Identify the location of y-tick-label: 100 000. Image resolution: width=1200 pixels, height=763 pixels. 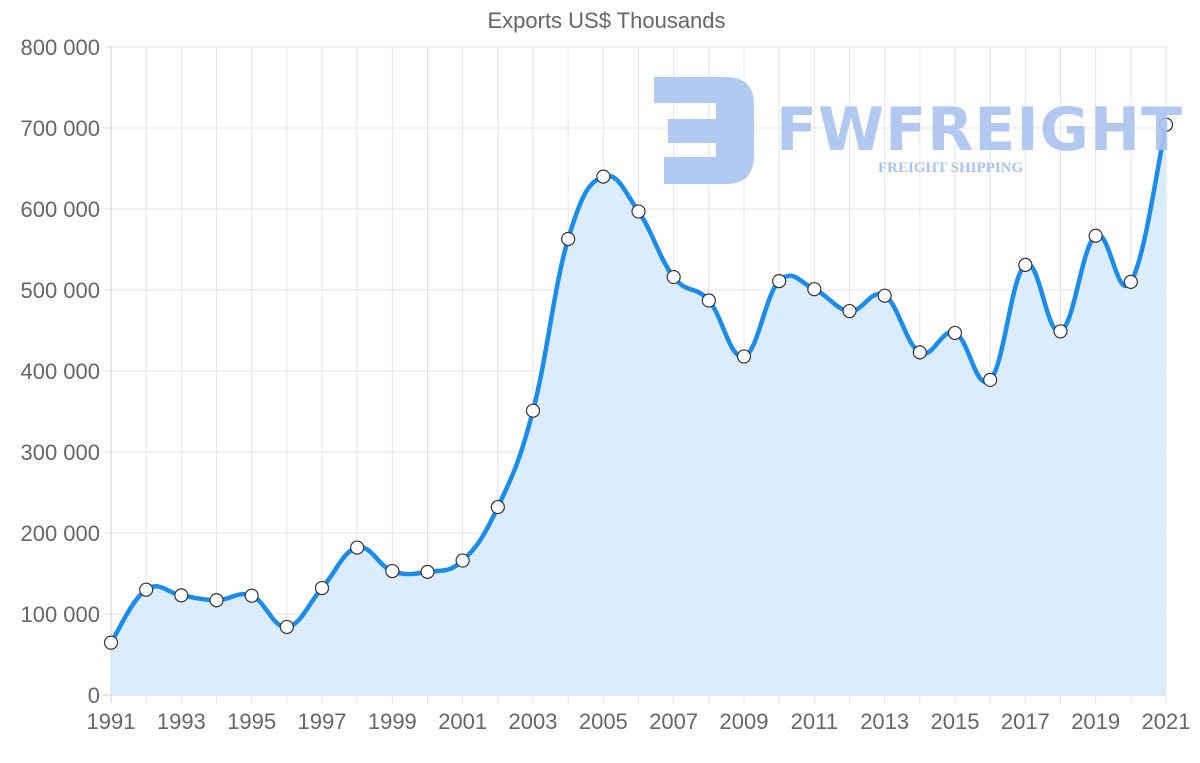
(60, 614).